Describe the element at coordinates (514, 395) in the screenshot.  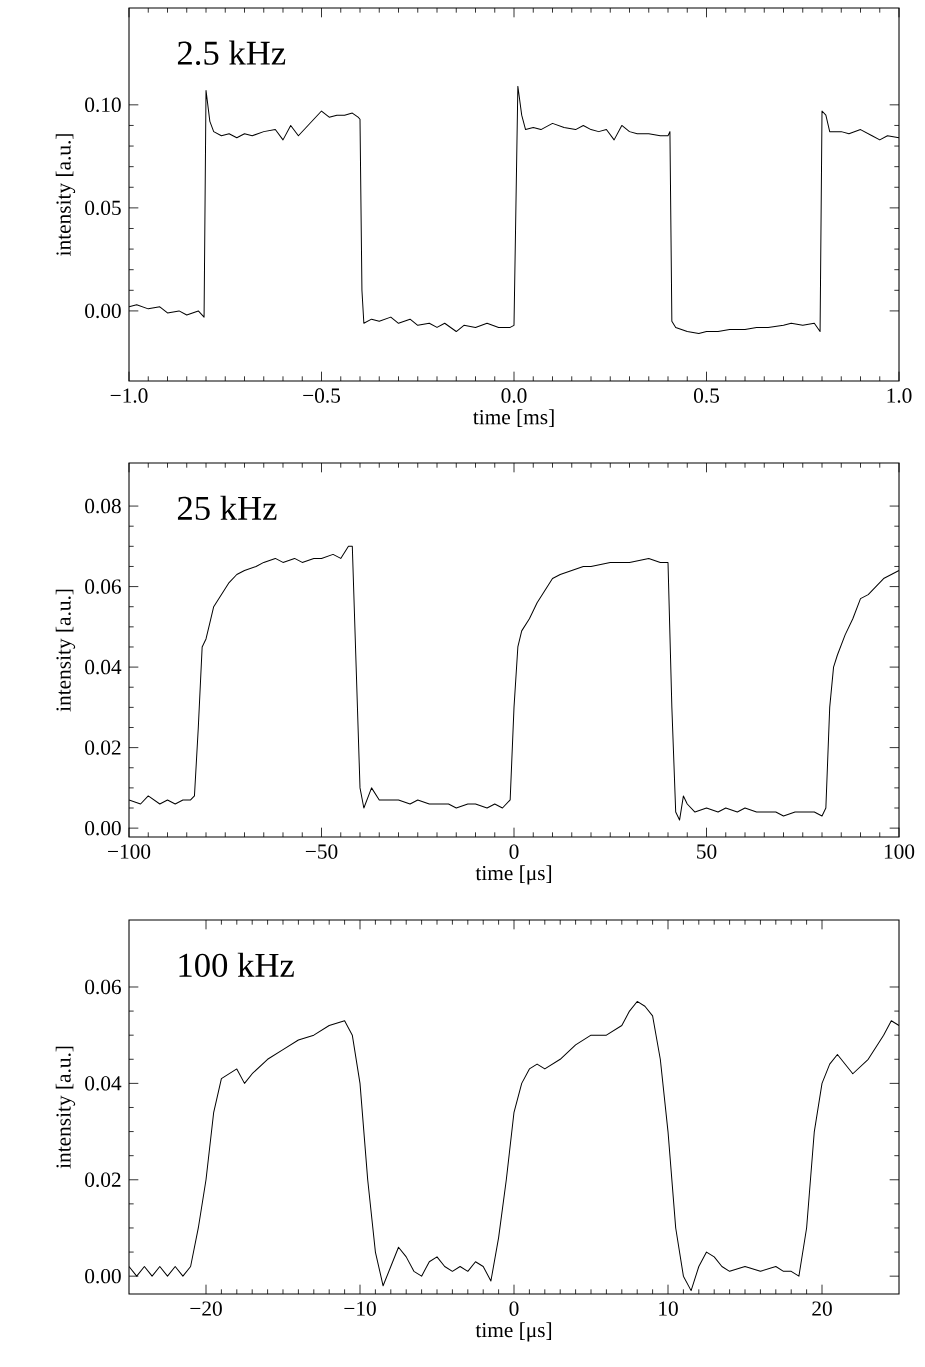
I see `x-tick-label: 0.0` at that location.